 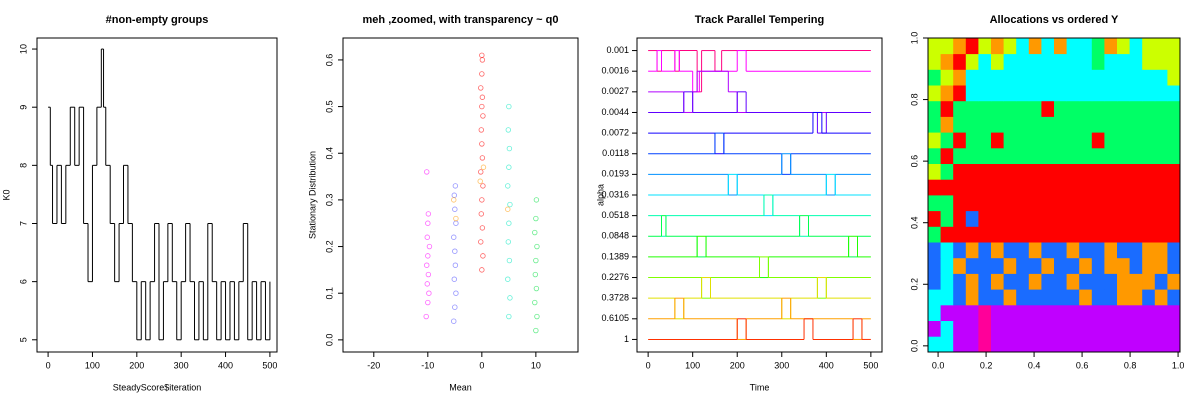 What do you see at coordinates (615, 277) in the screenshot?
I see `y-tick-label: 0.2276` at bounding box center [615, 277].